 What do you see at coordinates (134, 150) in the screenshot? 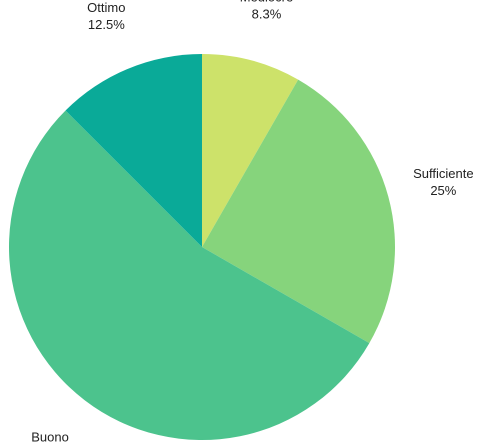
I see `pie-slice-ottimo` at bounding box center [134, 150].